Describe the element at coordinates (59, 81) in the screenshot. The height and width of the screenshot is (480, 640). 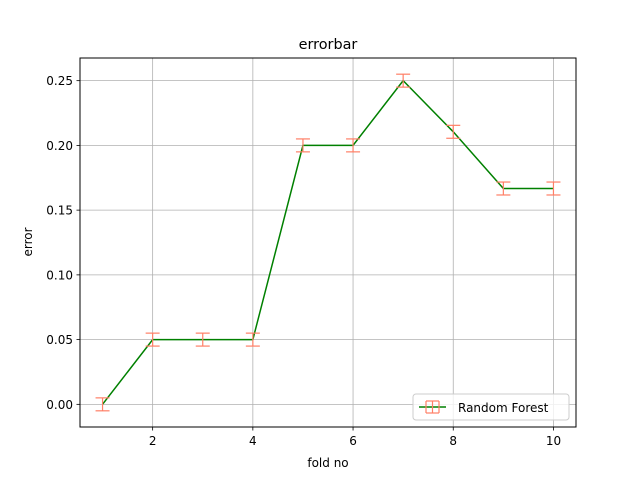
I see `y-tick-label: 0.25` at that location.